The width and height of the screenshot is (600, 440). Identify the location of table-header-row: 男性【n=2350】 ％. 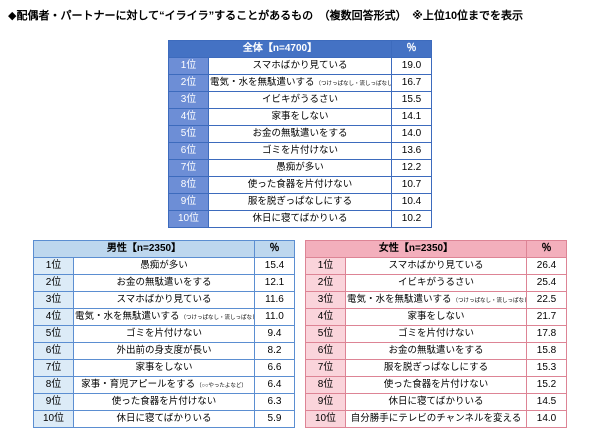
(164, 249).